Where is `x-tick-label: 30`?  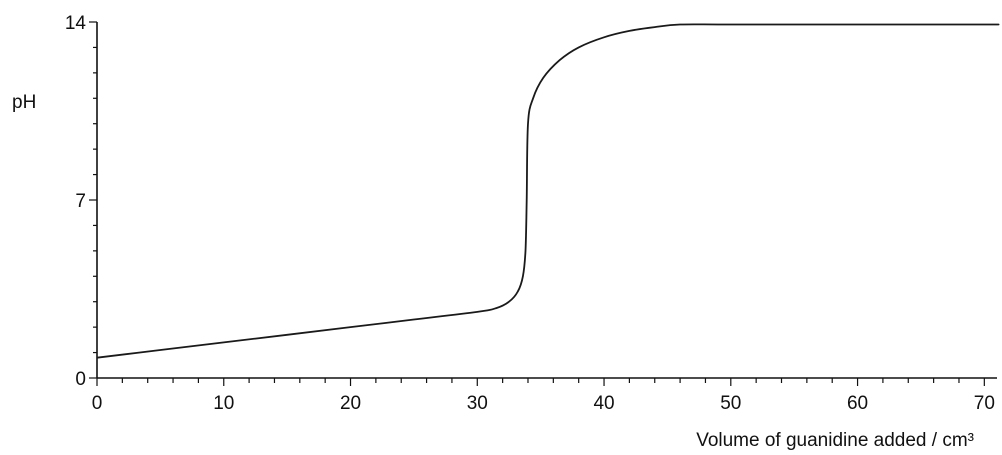
x-tick-label: 30 is located at coordinates (477, 403).